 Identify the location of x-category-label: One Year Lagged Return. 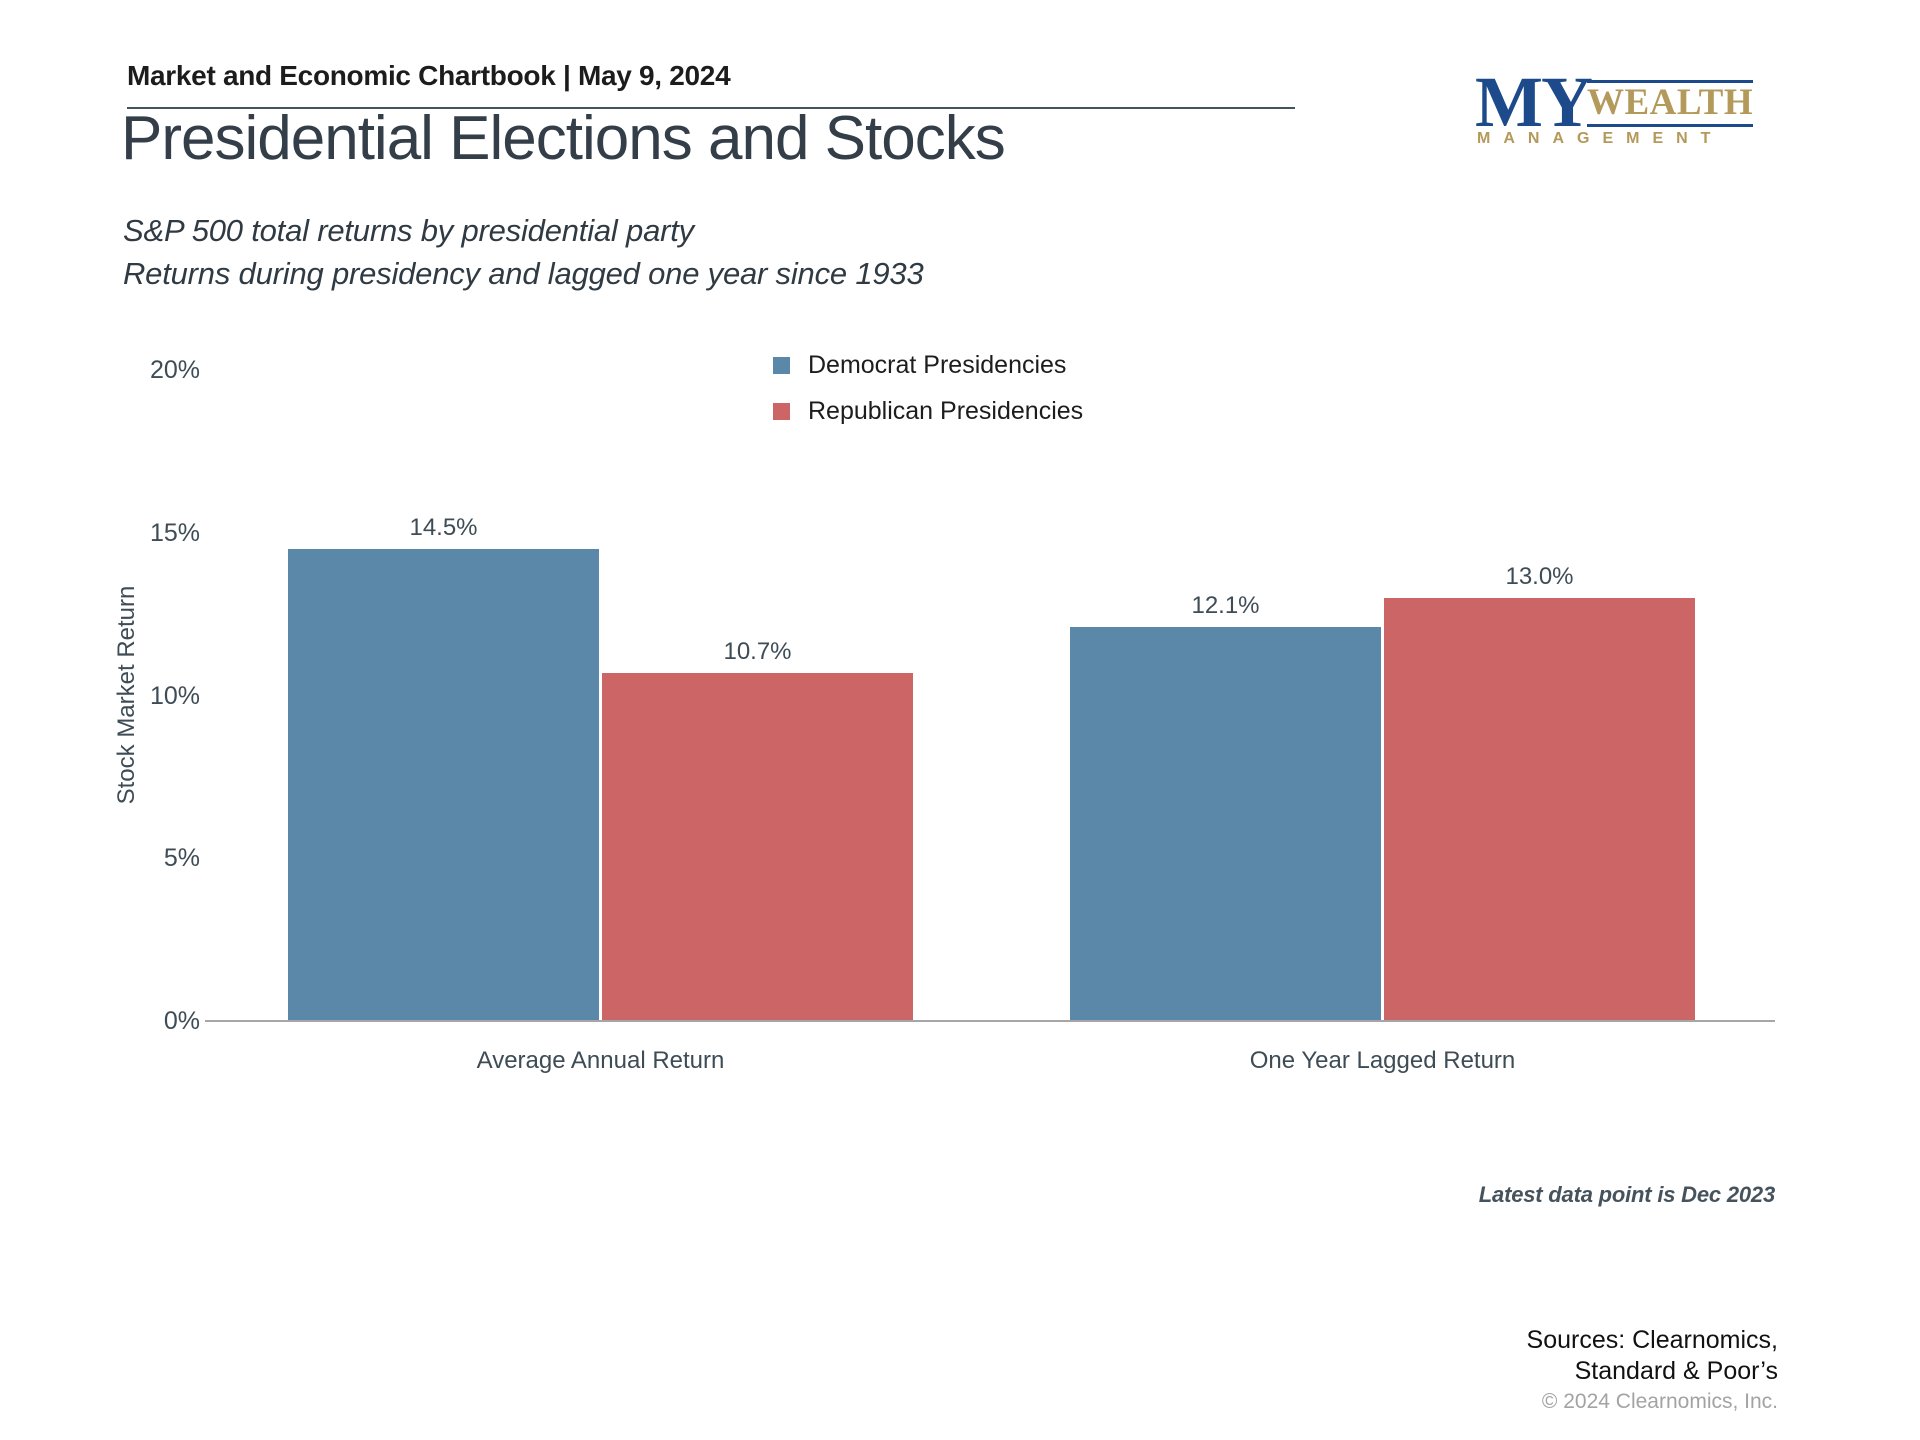
(1382, 1060).